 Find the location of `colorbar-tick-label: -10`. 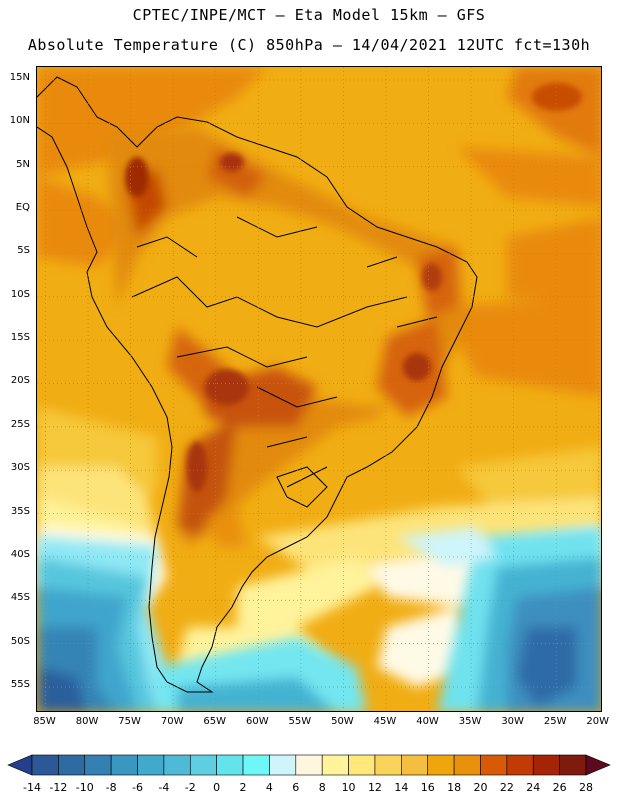

colorbar-tick-label: -10 is located at coordinates (84, 787).